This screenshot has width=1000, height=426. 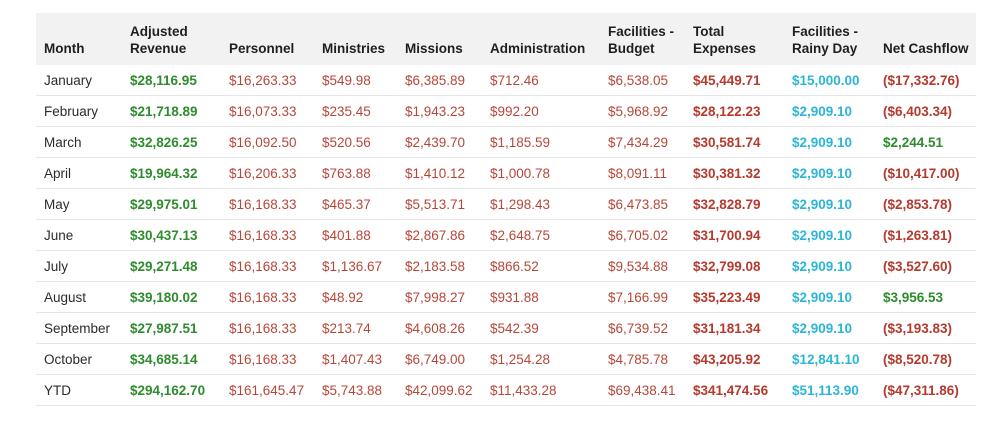 What do you see at coordinates (171, 142) in the screenshot?
I see `adjusted-revenue-cell: $32,826.25` at bounding box center [171, 142].